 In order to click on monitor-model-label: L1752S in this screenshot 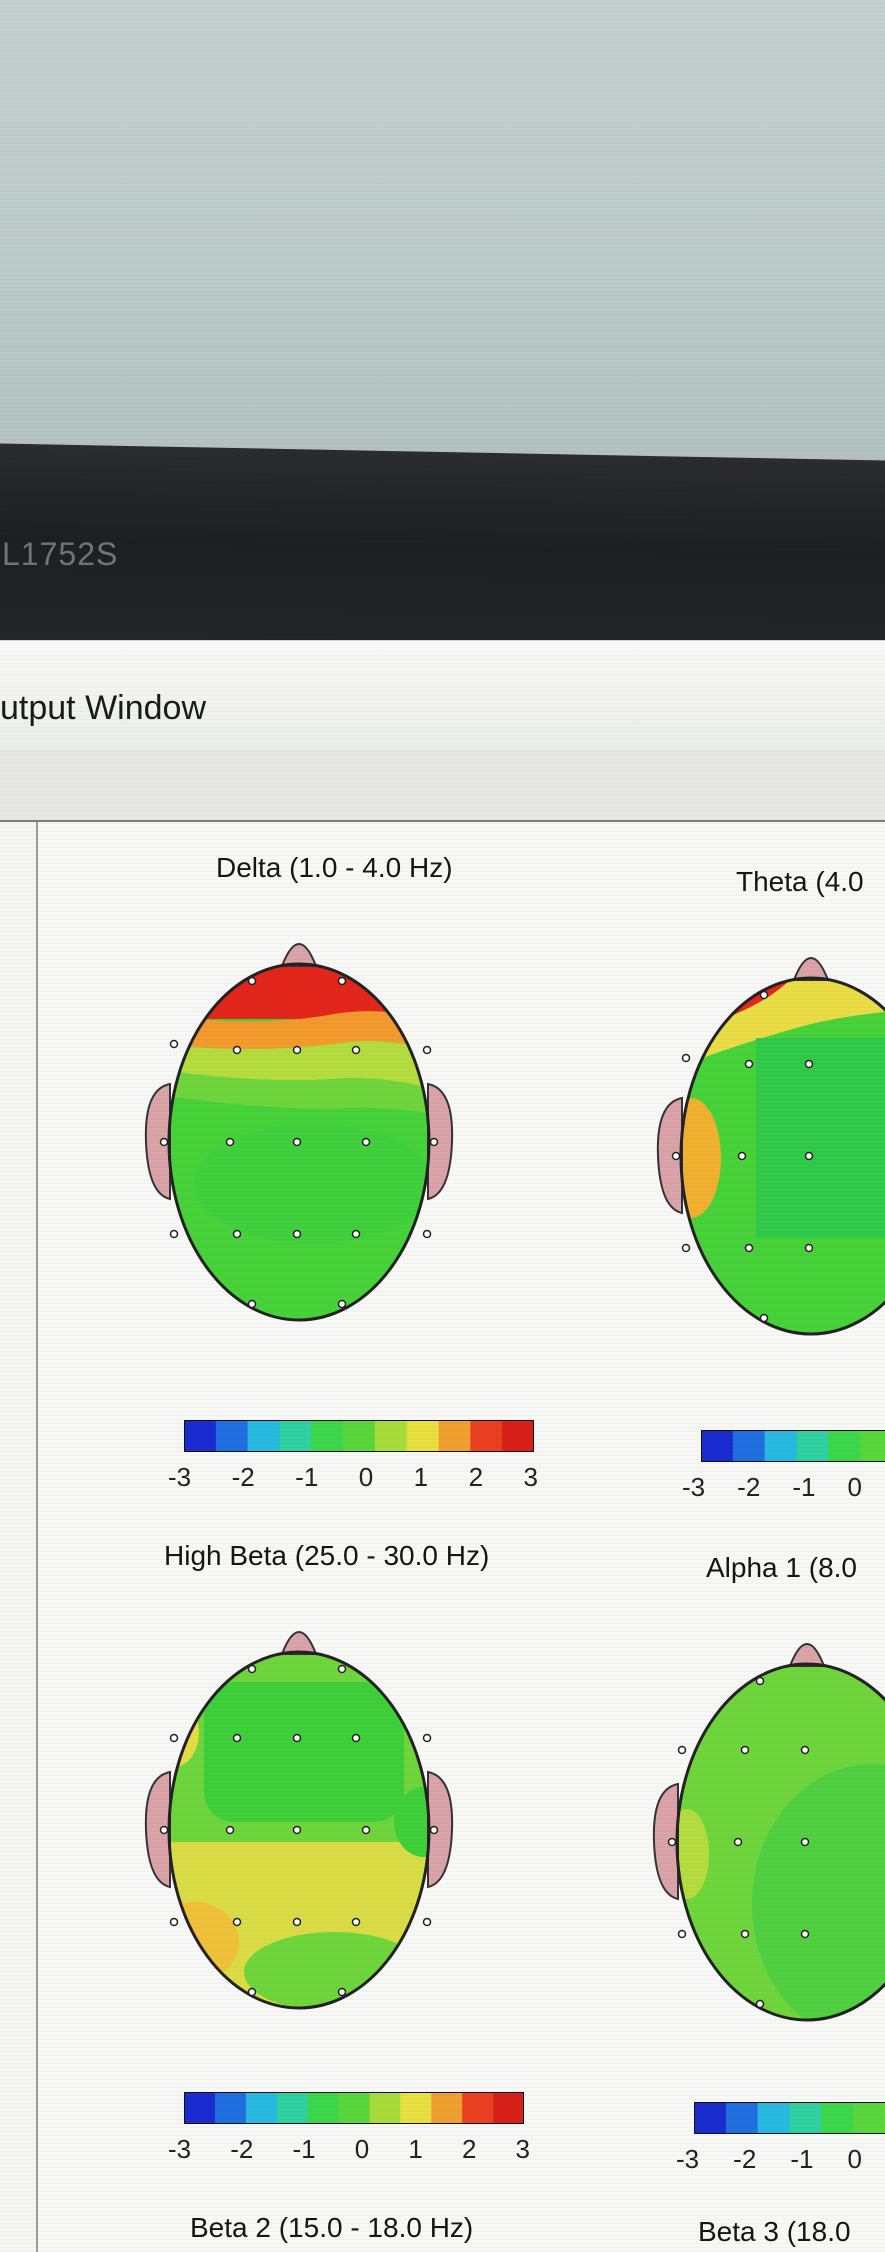, I will do `click(60, 554)`.